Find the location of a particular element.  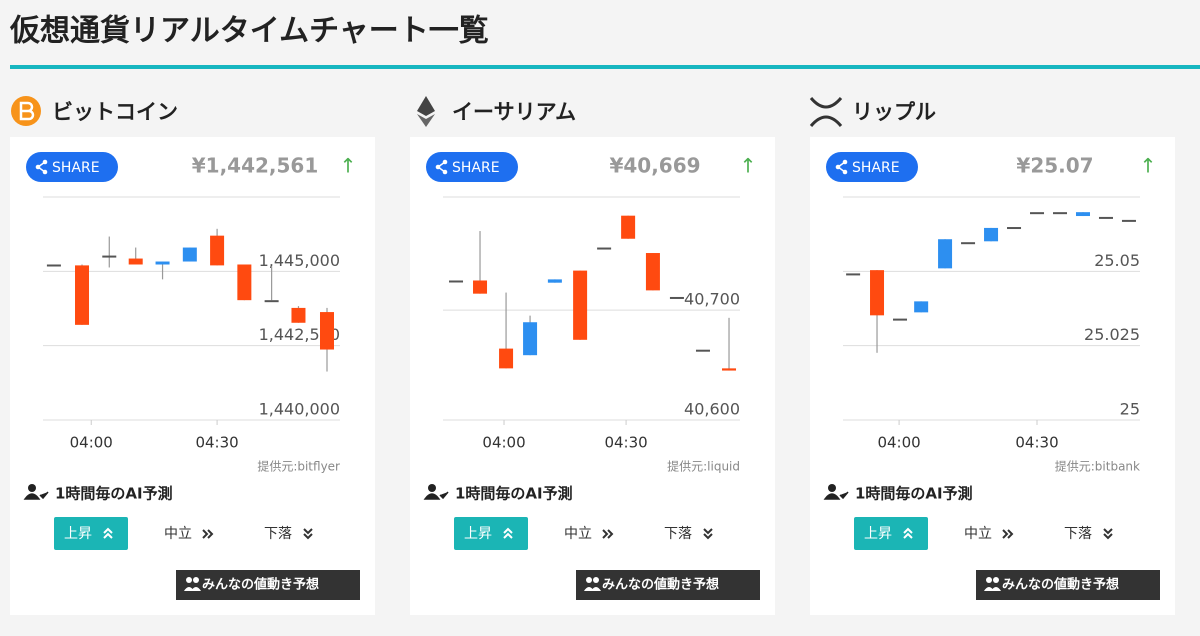

data-source: 提供元:liquid is located at coordinates (703, 466).